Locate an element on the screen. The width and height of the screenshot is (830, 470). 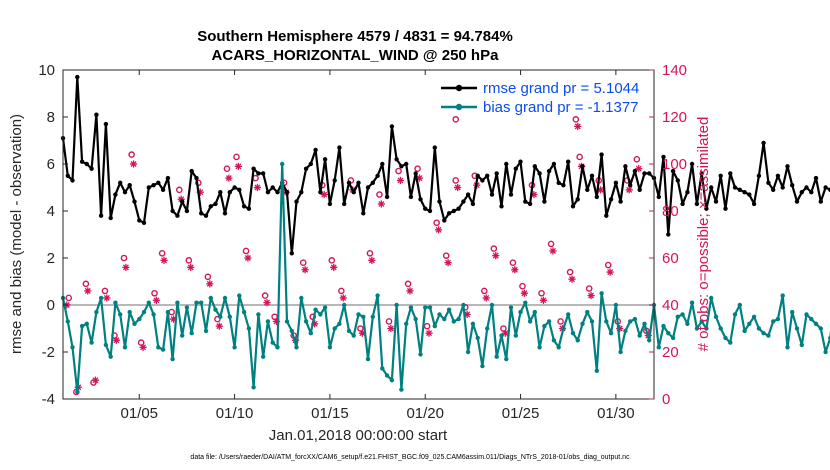
x-tick-label: 01/10 is located at coordinates (235, 413).